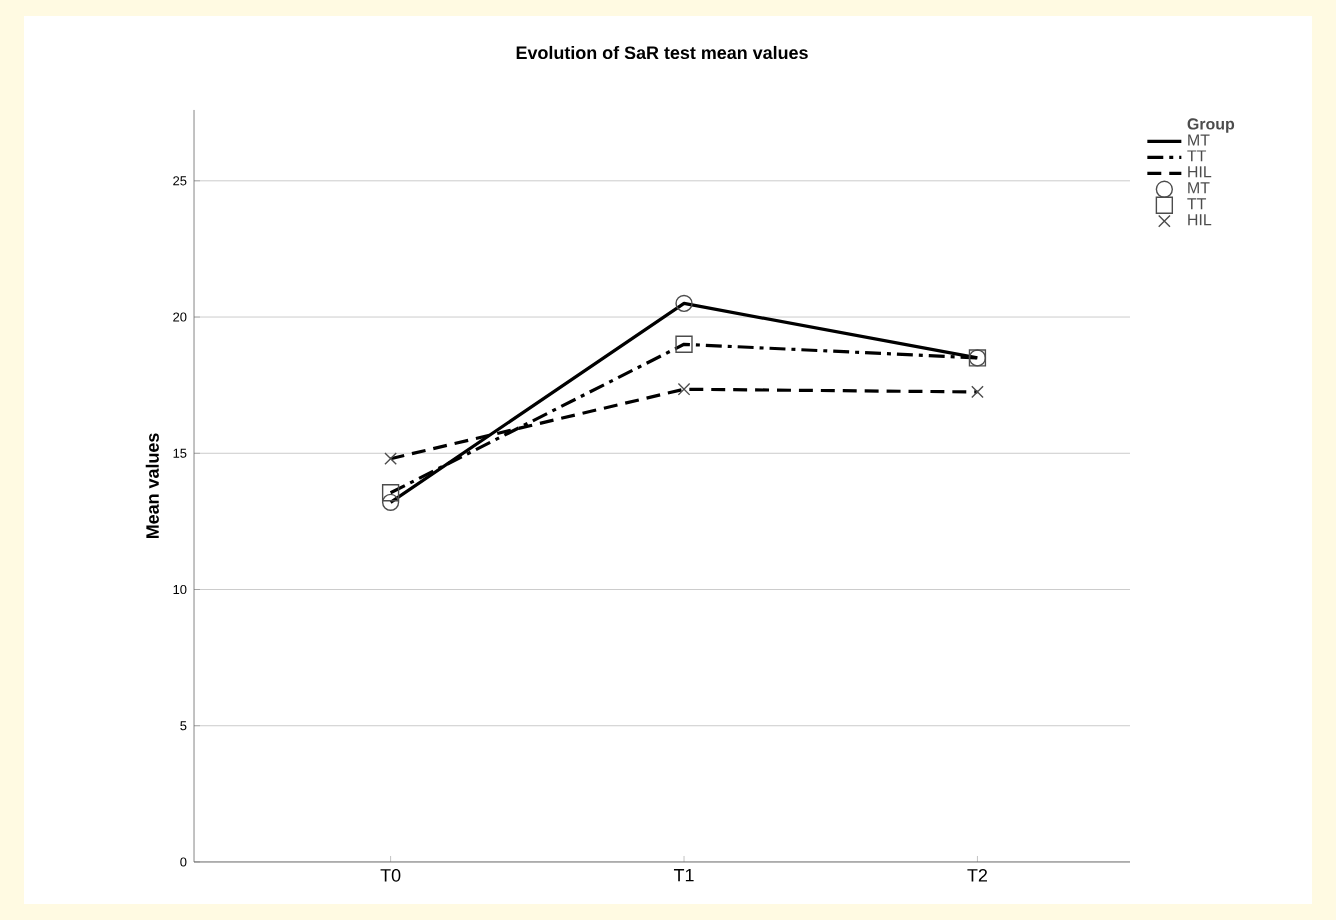  I want to click on x-tick-label: T2, so click(977, 875).